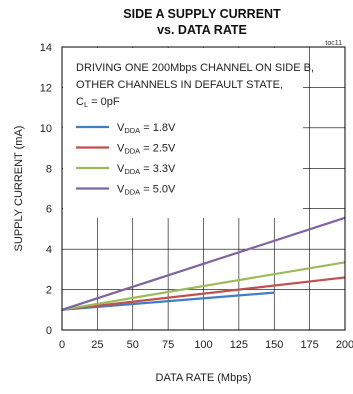  Describe the element at coordinates (49, 250) in the screenshot. I see `y-tick-label: 4` at that location.